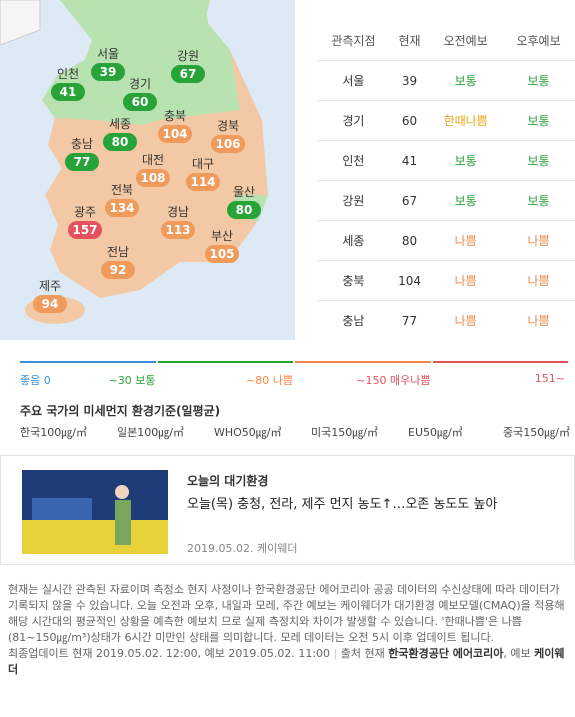 The width and height of the screenshot is (575, 717). I want to click on header-row: 관측지점 현재 오전예보 오후예보, so click(446, 40).